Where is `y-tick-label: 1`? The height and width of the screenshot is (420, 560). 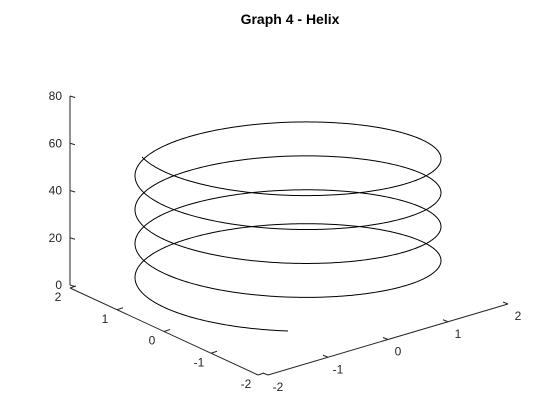
y-tick-label: 1 is located at coordinates (105, 319).